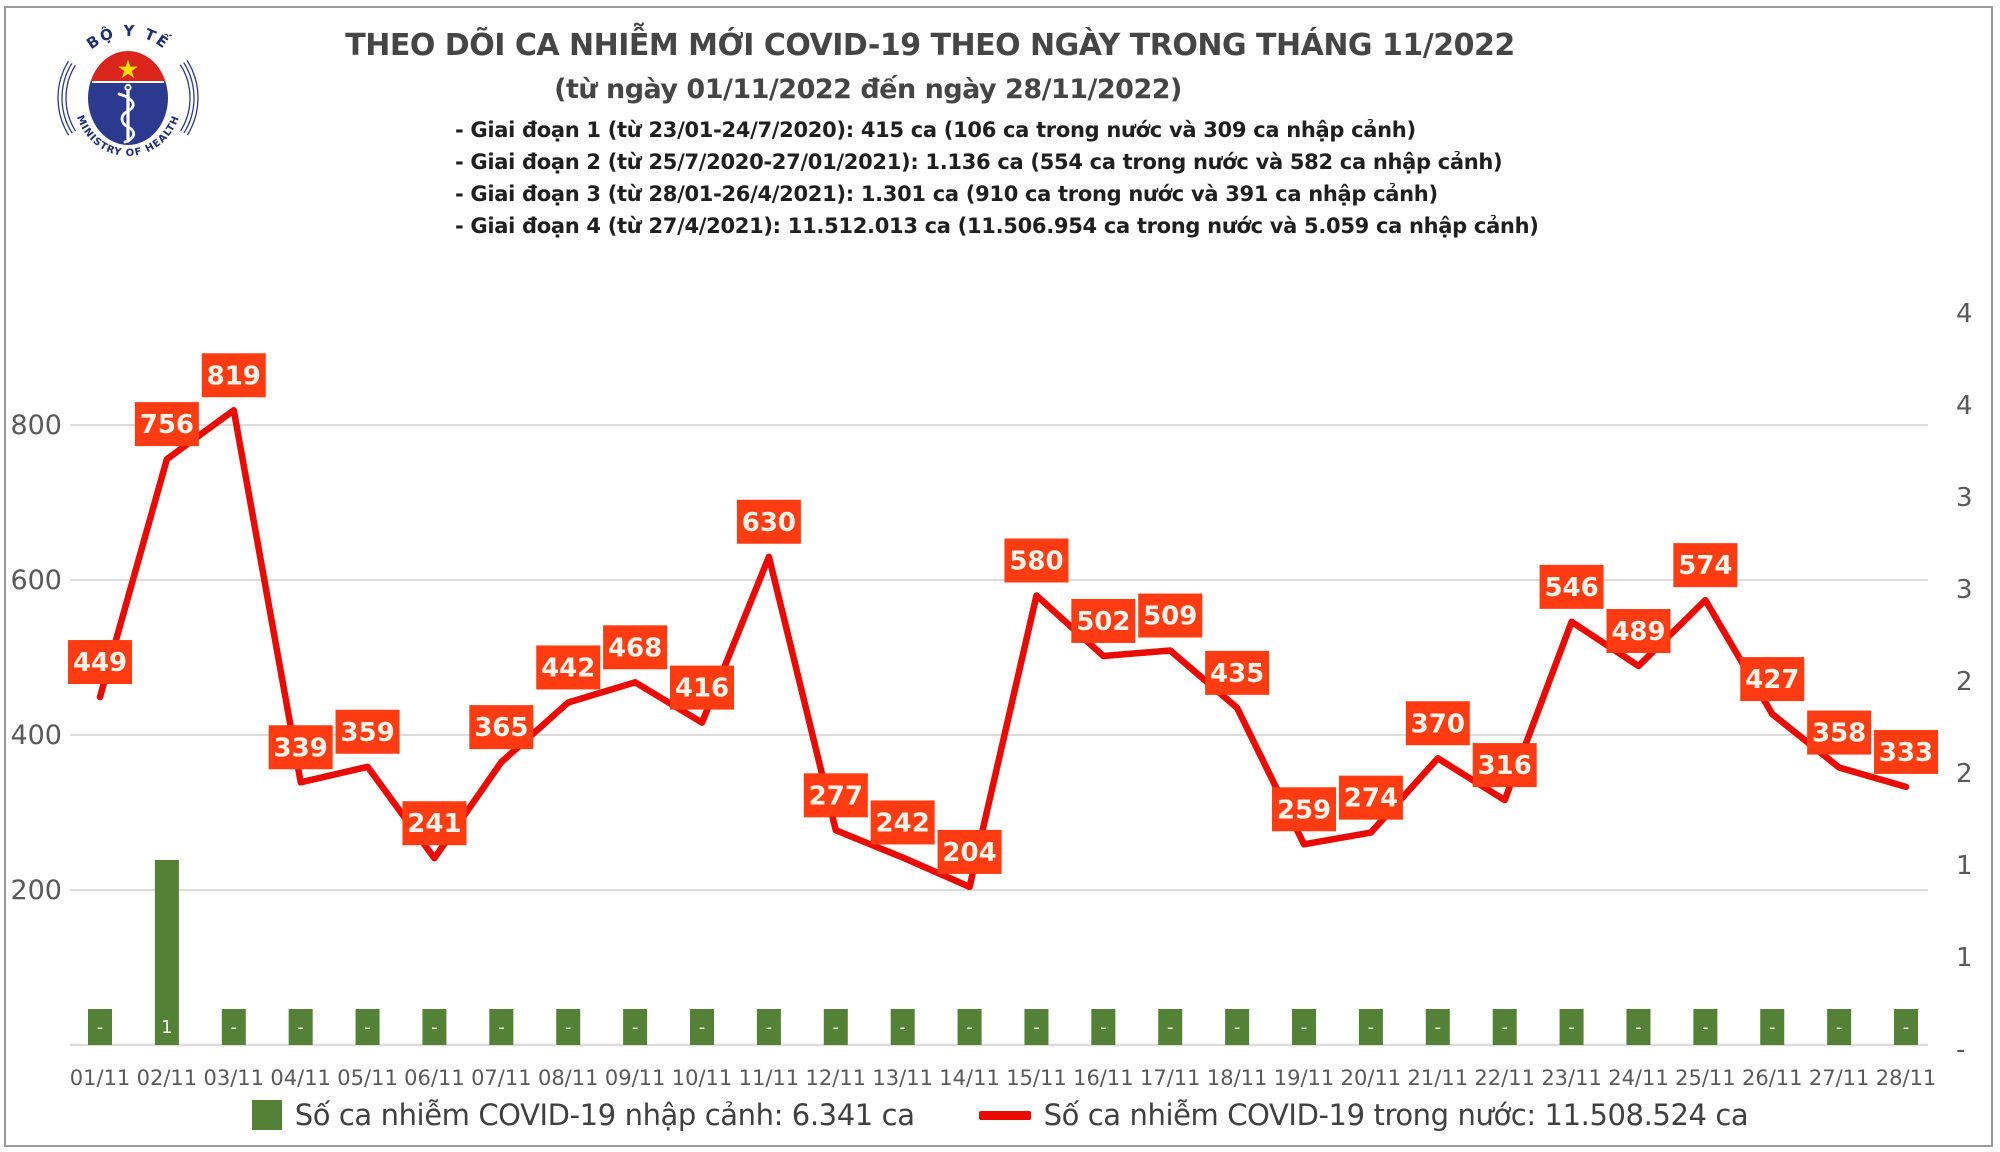 This screenshot has width=2000, height=1152. I want to click on data-label-25/11: 574, so click(1705, 566).